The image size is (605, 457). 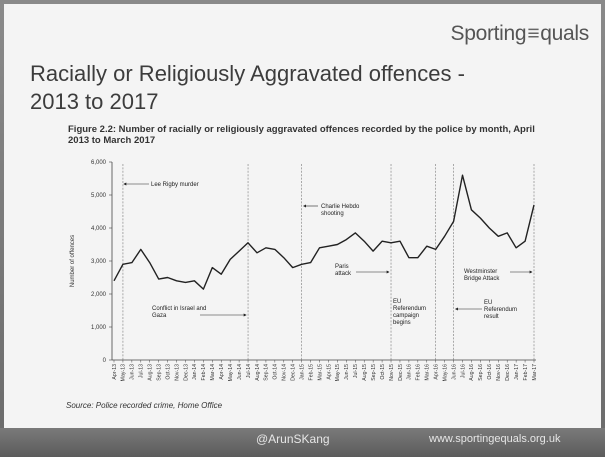 I want to click on x-tick-label: Jul-15, so click(x=356, y=371).